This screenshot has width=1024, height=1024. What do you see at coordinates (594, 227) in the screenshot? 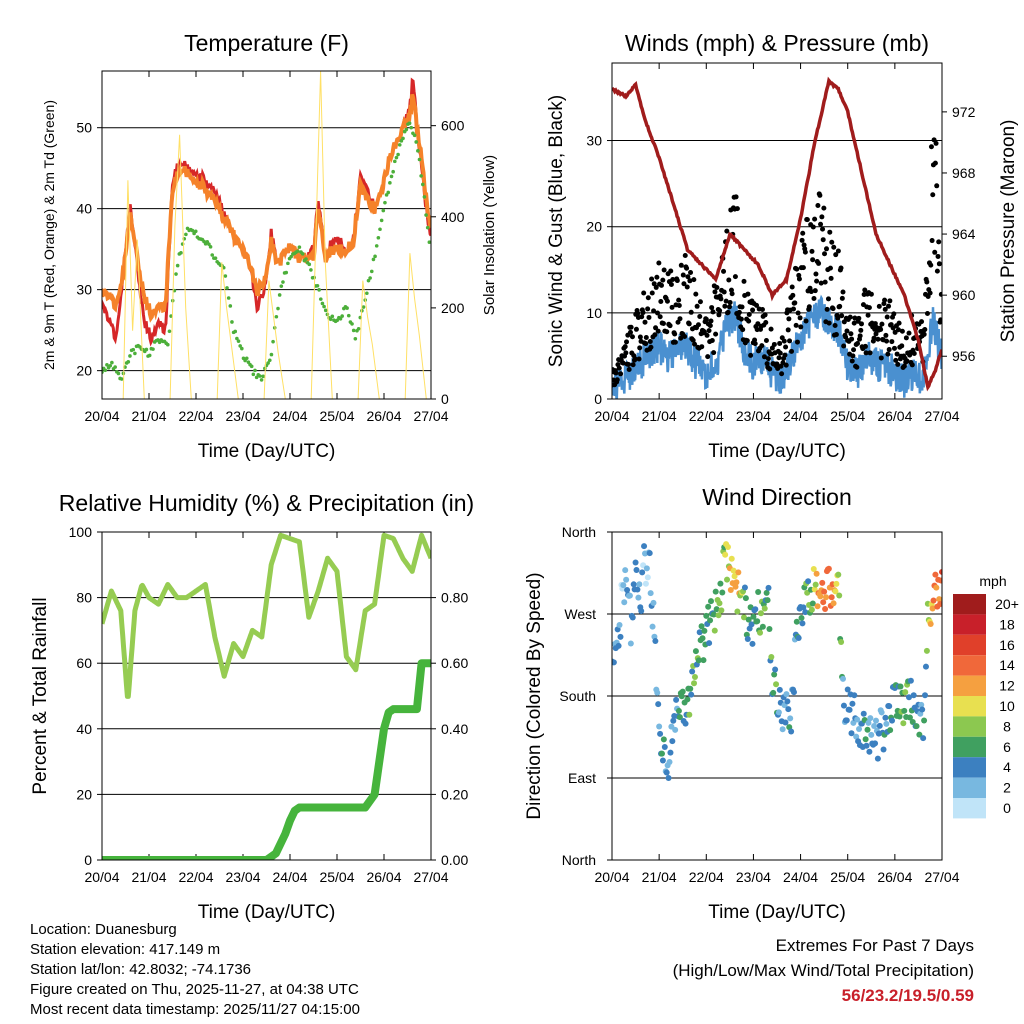
I see `ytick-label: 20` at bounding box center [594, 227].